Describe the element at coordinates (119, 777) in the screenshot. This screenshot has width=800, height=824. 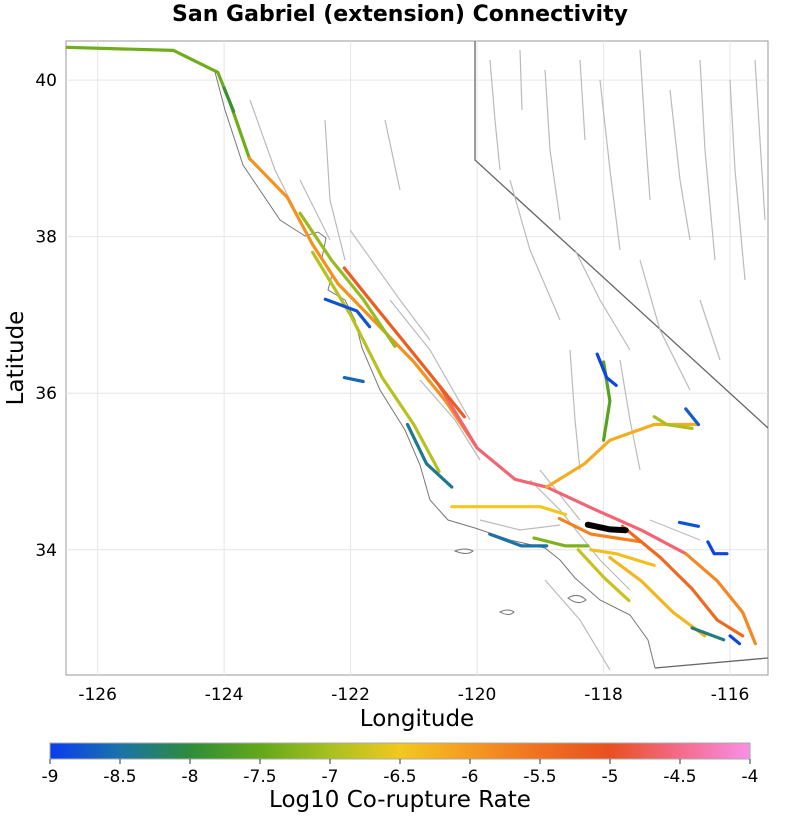
I see `colorbar-tick-label: -8.5` at that location.